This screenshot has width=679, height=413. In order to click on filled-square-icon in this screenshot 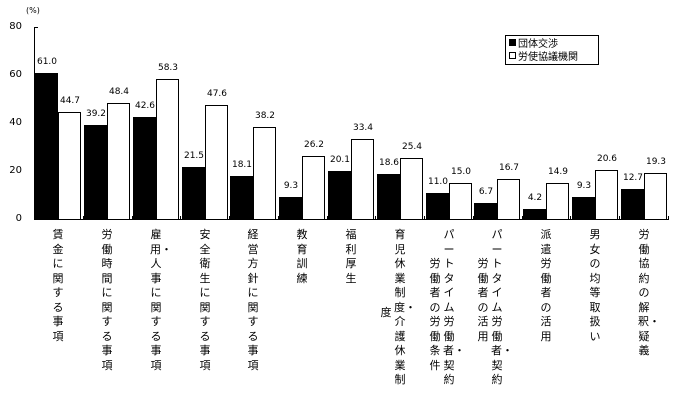, I will do `click(512, 42)`.